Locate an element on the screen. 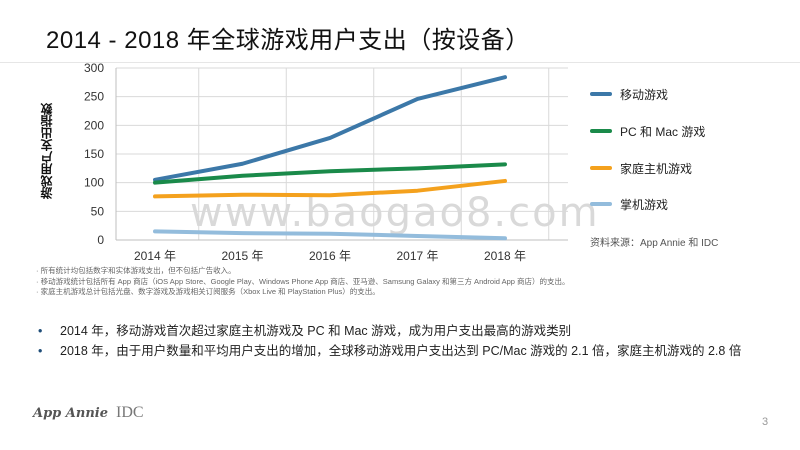  y-tick-label: 50 is located at coordinates (98, 211).